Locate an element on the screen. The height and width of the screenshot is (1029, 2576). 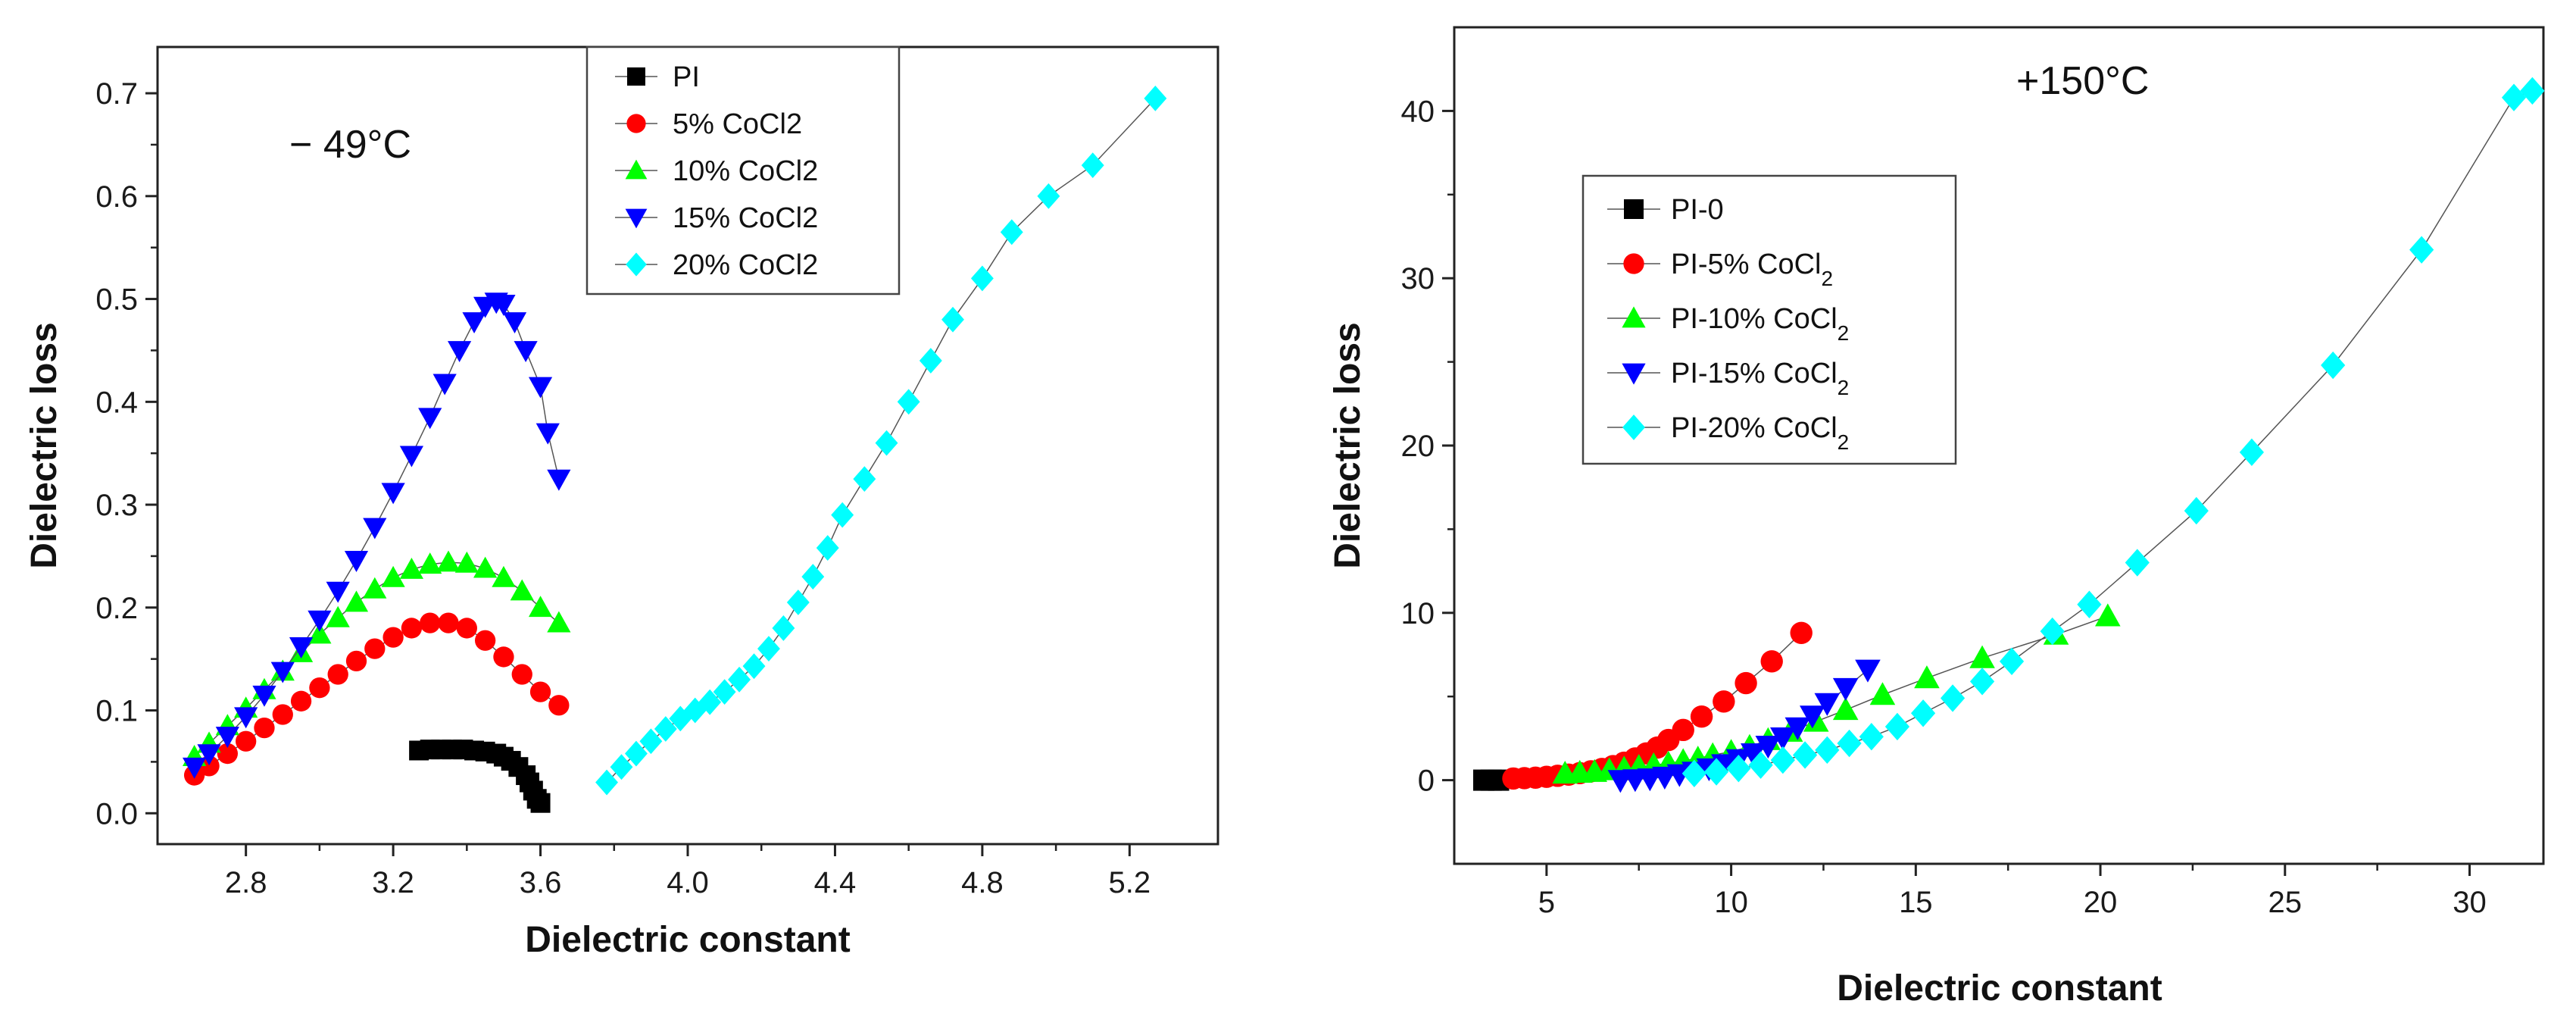
y-tick-label: 30 is located at coordinates (1418, 279).